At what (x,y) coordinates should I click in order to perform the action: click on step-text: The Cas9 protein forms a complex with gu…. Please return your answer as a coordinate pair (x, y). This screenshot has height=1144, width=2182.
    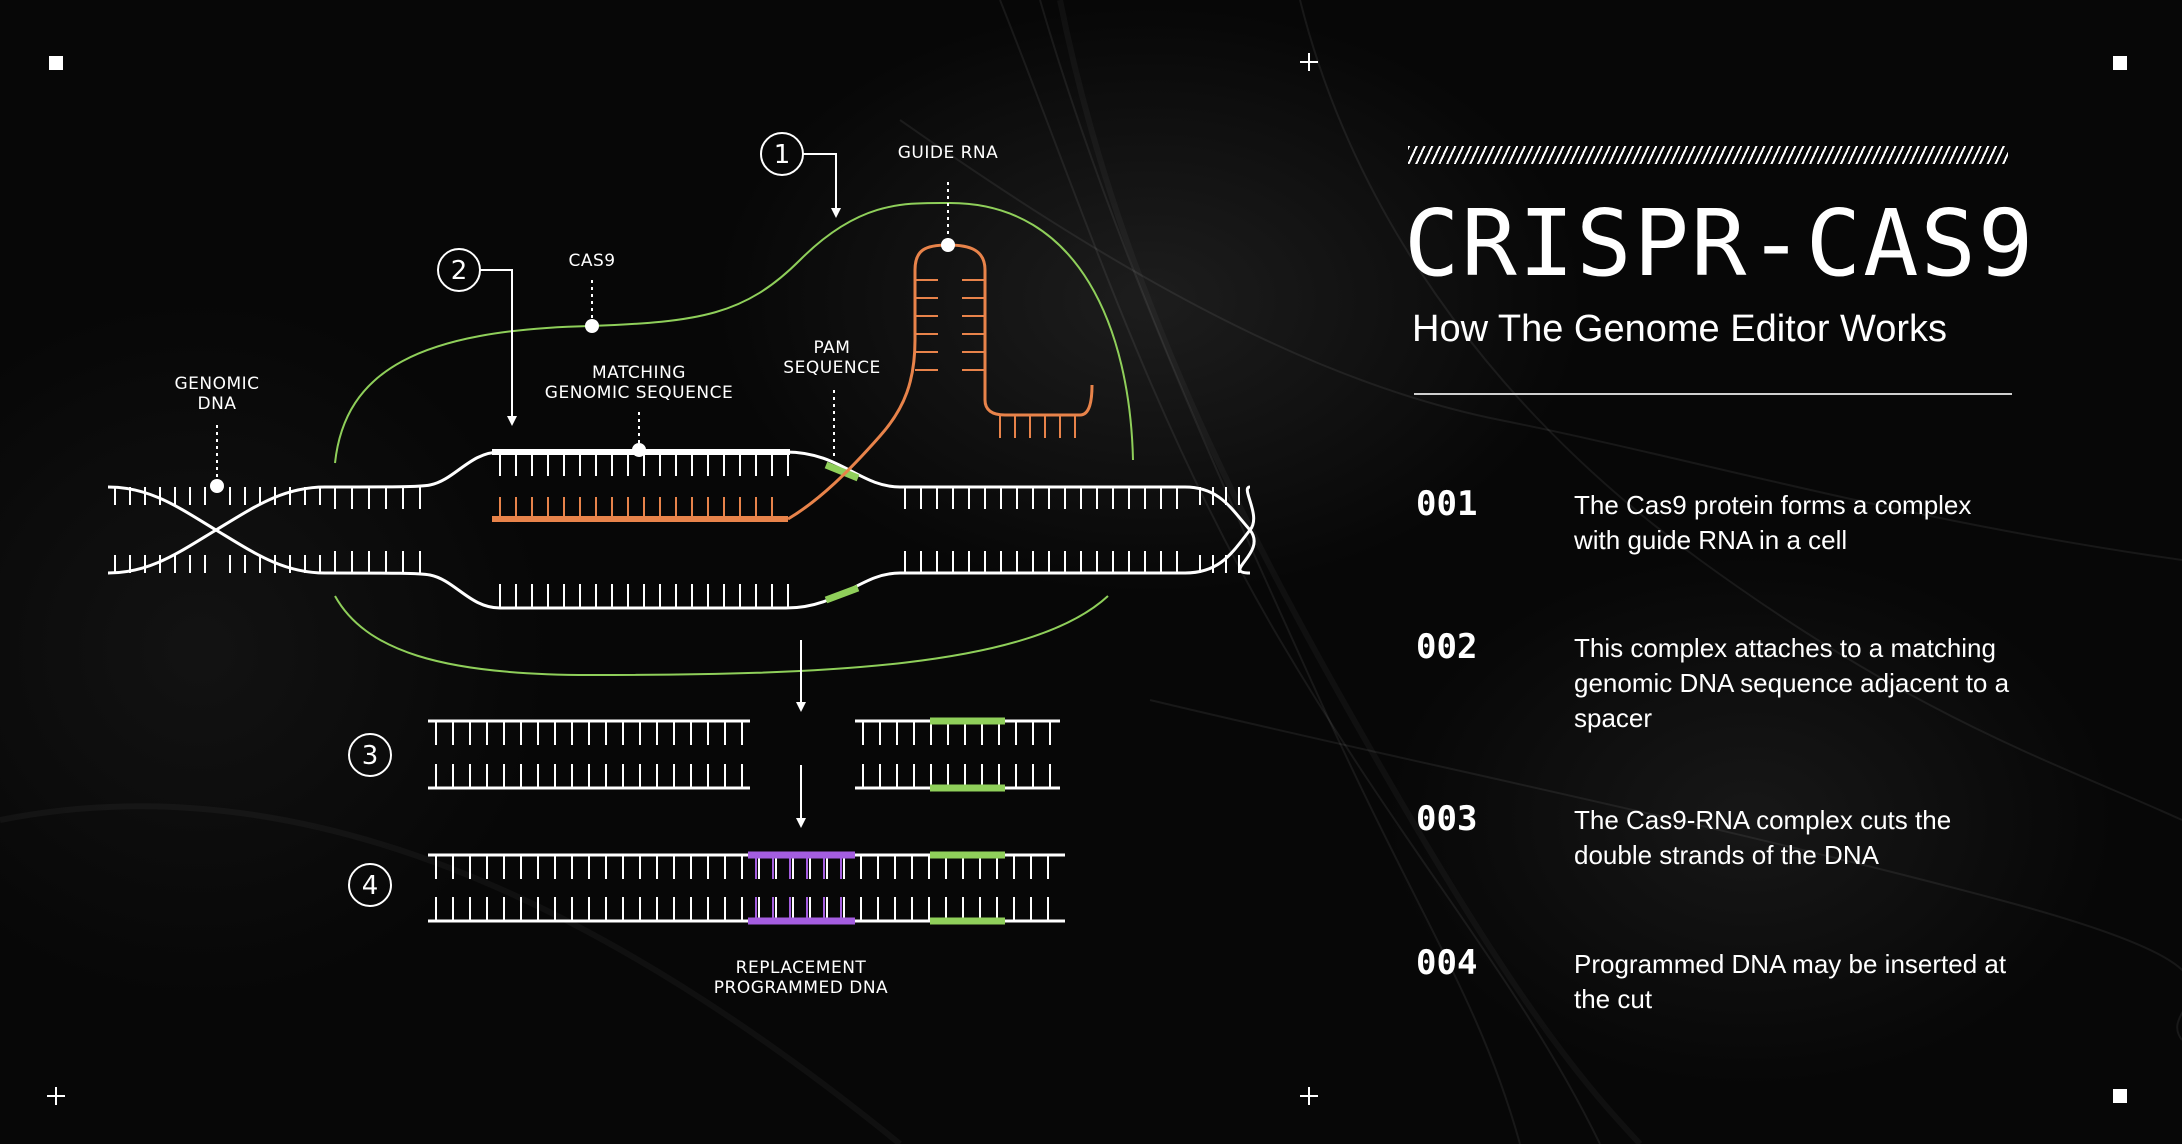
    Looking at the image, I should click on (1773, 522).